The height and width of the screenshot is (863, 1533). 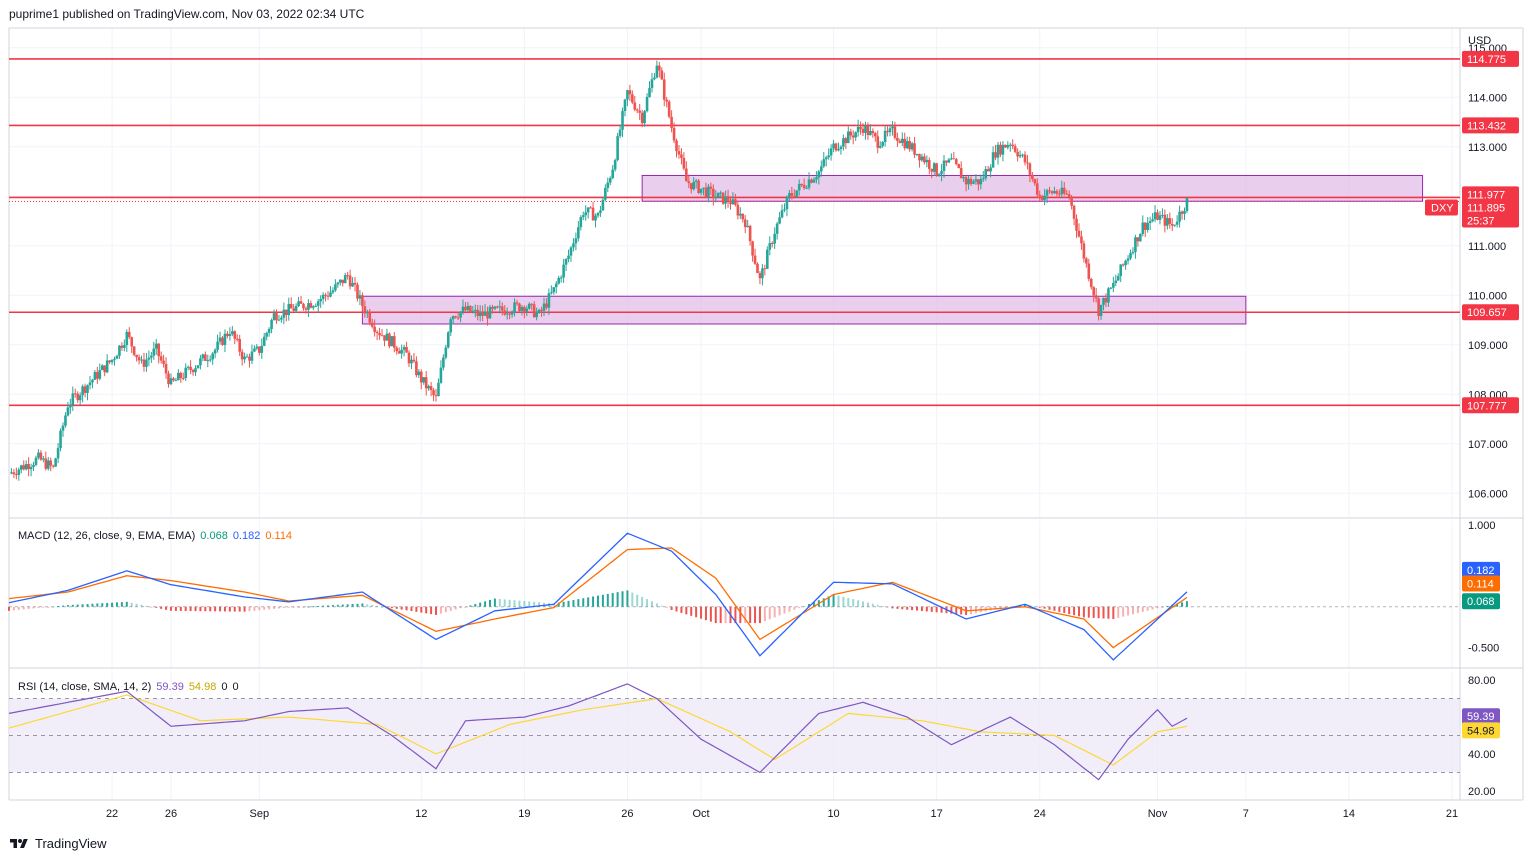 What do you see at coordinates (782, 814) in the screenshot?
I see `time-axis: 22 26 Sep 12 19 26 Oct 10 17 24 Nov 7 14 21` at bounding box center [782, 814].